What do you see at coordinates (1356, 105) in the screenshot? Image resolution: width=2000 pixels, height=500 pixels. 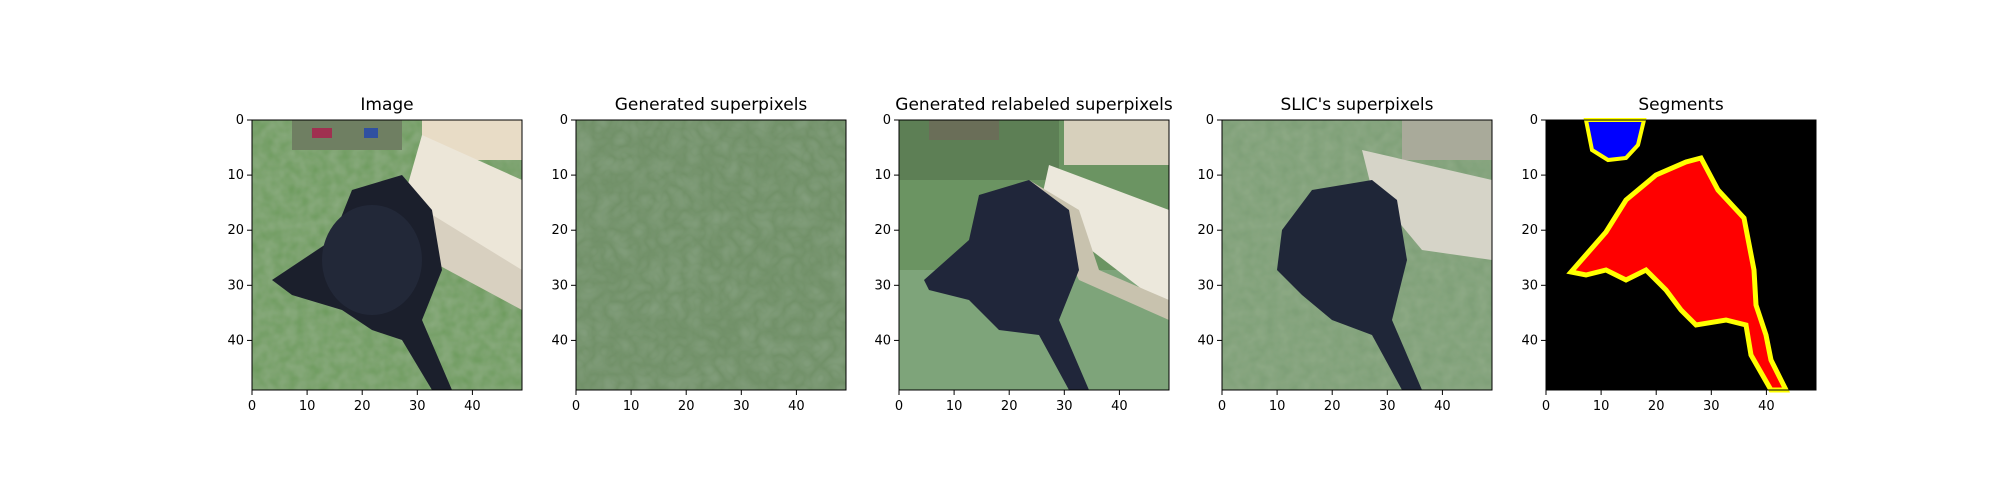 I see `panel-title: SLIC's superpixels` at bounding box center [1356, 105].